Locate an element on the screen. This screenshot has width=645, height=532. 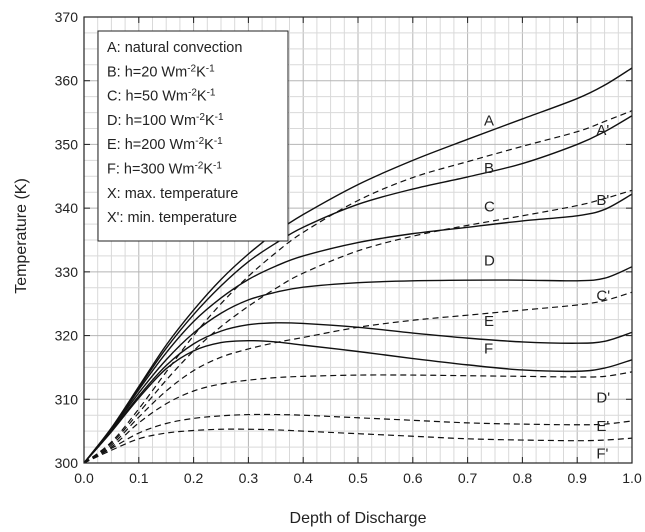
x-tick-label: 0.4 is located at coordinates (303, 478).